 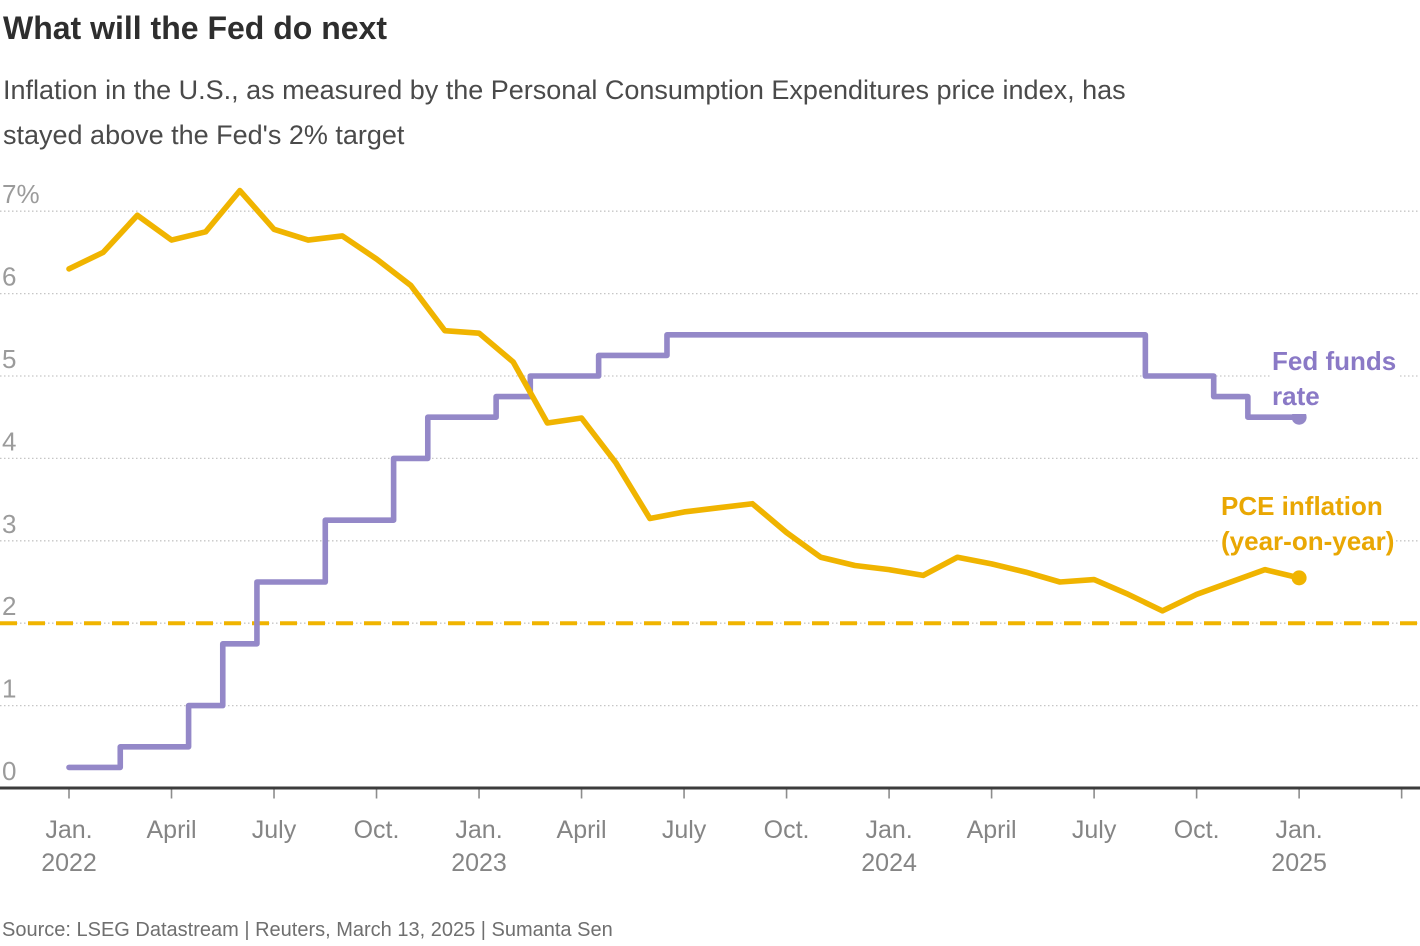 I want to click on y-axis-label: 3, so click(x=9, y=524).